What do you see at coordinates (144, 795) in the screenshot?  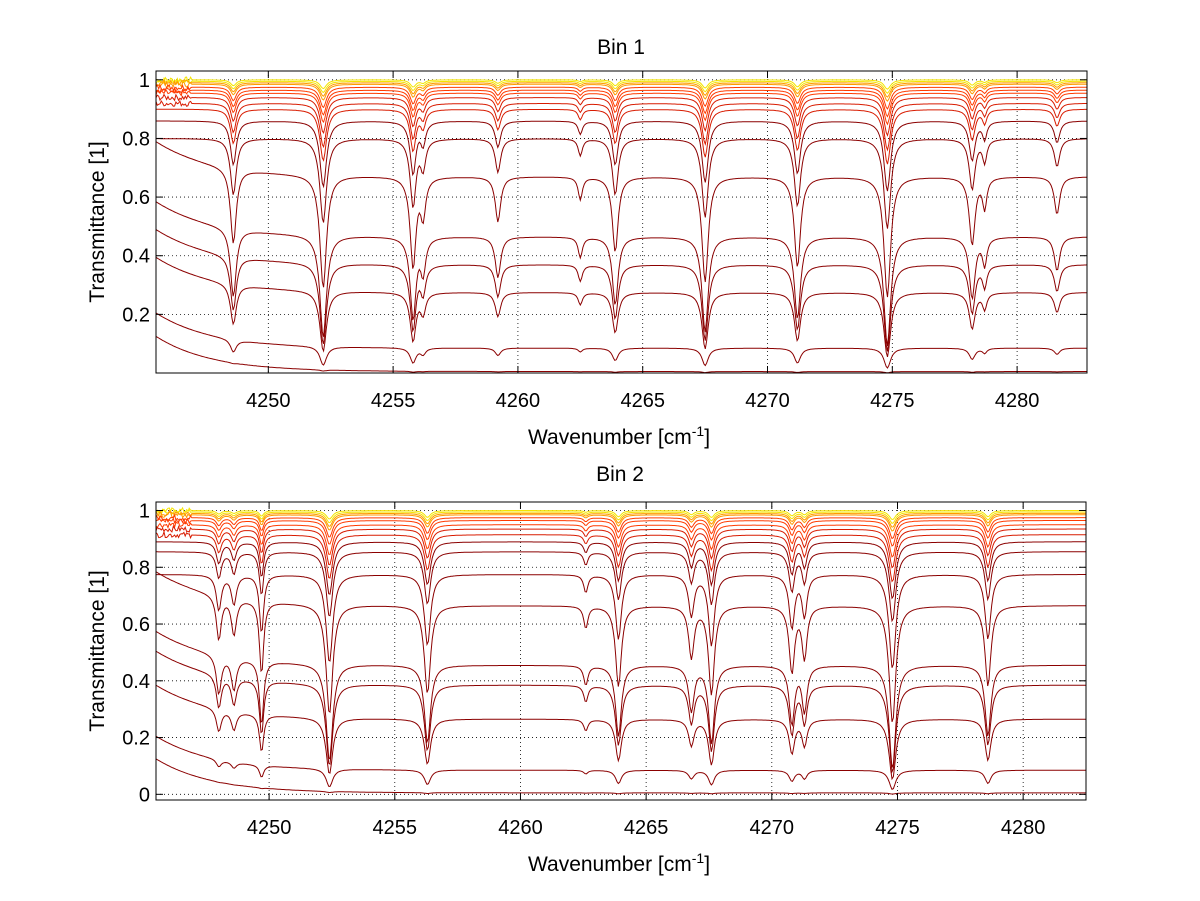 I see `y-tick-label: 0` at bounding box center [144, 795].